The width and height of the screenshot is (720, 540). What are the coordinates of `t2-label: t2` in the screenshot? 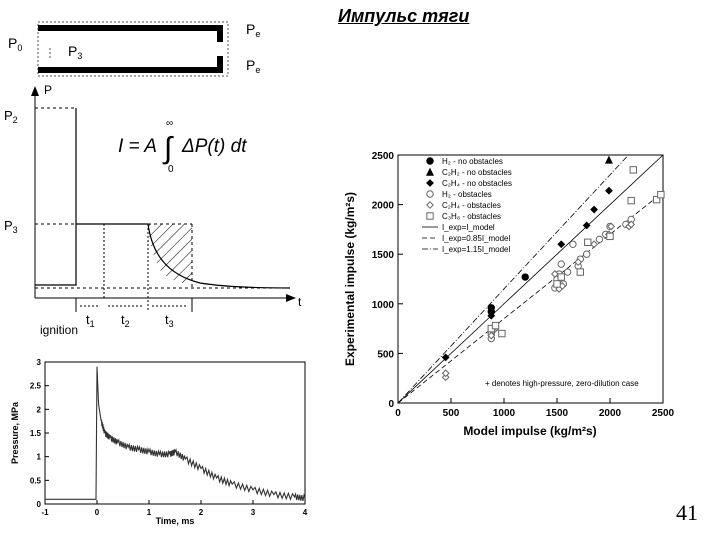 It's located at (125, 320).